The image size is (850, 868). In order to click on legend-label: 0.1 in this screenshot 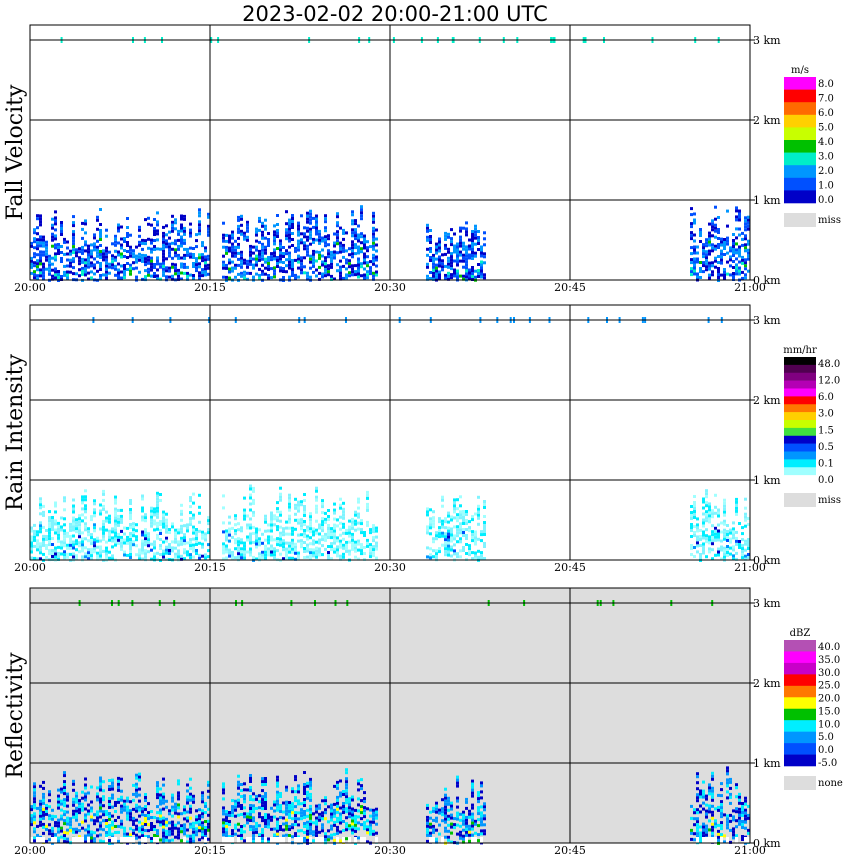, I will do `click(826, 463)`.